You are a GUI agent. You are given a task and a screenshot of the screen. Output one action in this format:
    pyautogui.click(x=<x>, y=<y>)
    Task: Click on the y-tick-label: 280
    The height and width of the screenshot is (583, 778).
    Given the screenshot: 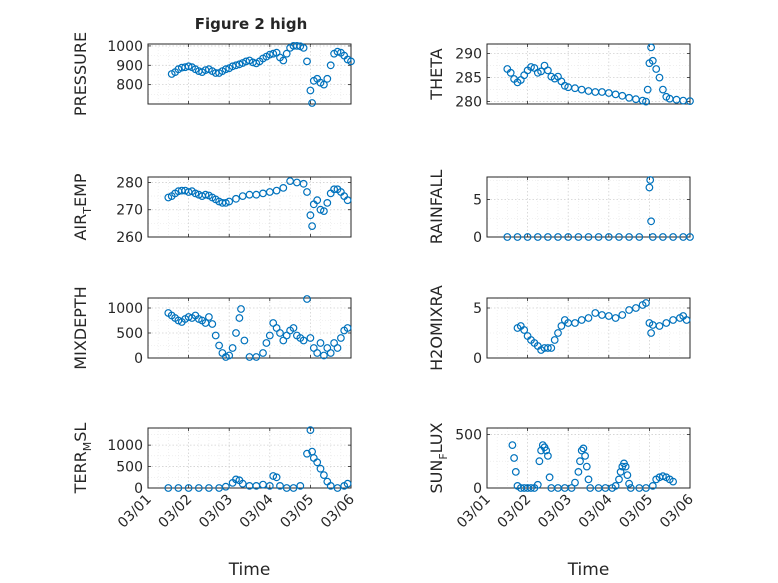 What is the action you would take?
    pyautogui.click(x=468, y=103)
    